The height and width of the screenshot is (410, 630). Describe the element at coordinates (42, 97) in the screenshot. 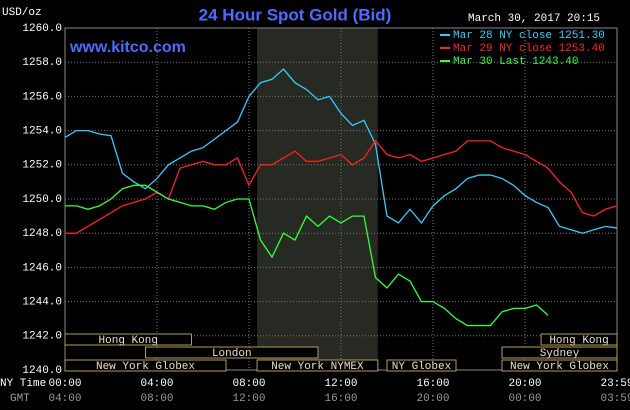

I see `y-tick-label: 1256.0` at that location.